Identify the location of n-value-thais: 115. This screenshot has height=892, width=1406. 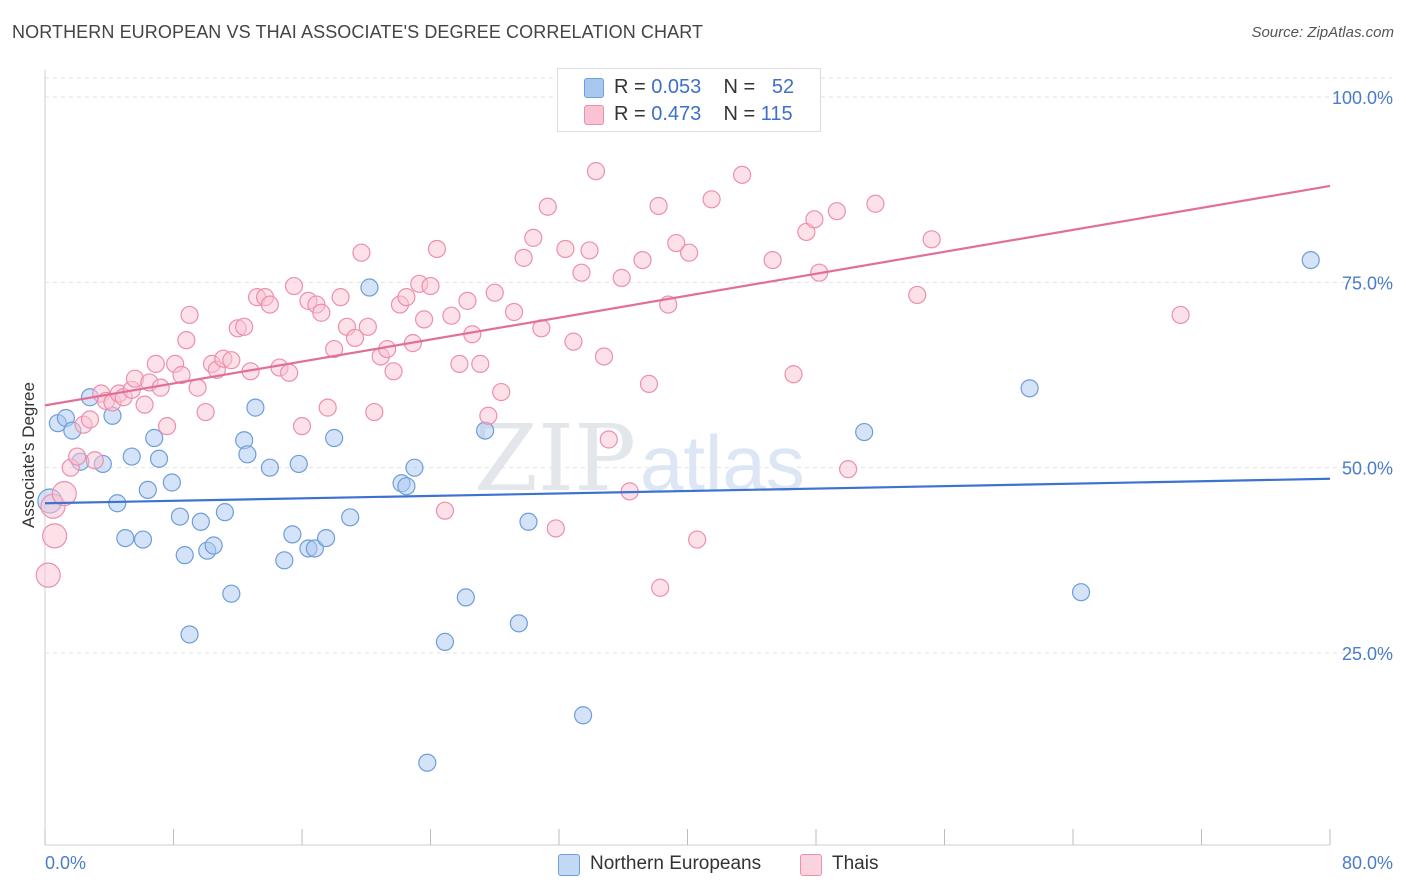
(776, 114).